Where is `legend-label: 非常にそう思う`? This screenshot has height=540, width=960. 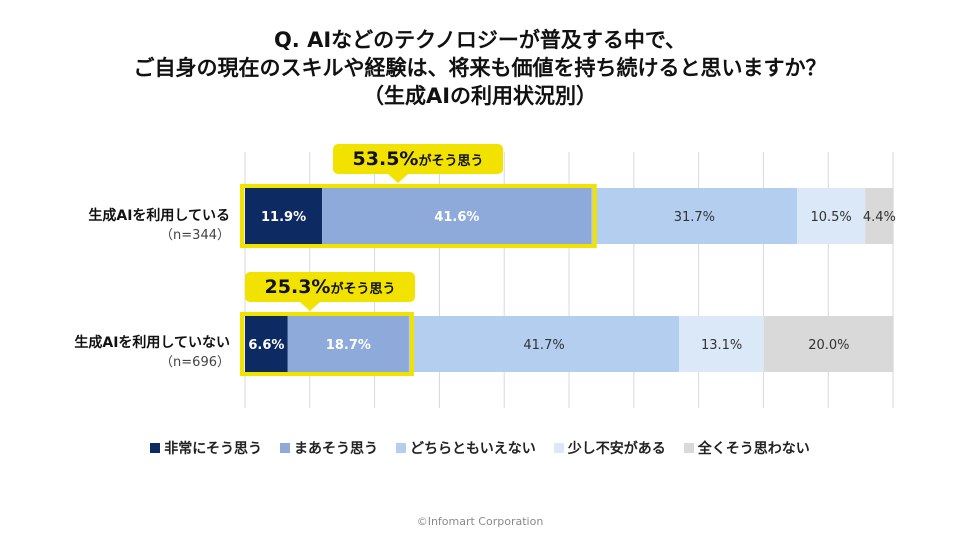
legend-label: 非常にそう思う is located at coordinates (213, 449).